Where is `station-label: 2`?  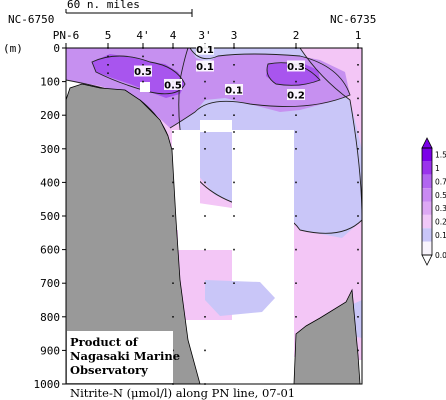
station-label: 2 is located at coordinates (296, 35).